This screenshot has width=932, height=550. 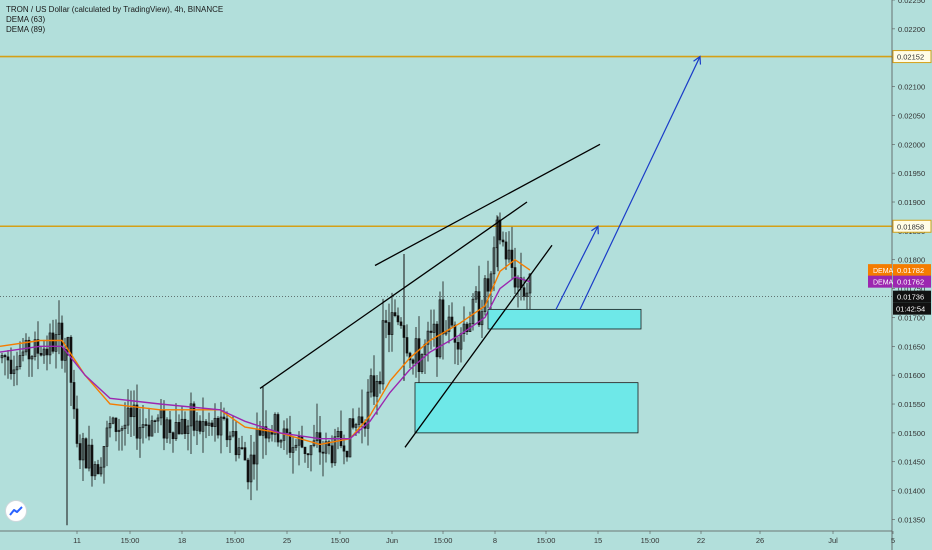 I want to click on y-tick-label: 0.01550, so click(x=911, y=404).